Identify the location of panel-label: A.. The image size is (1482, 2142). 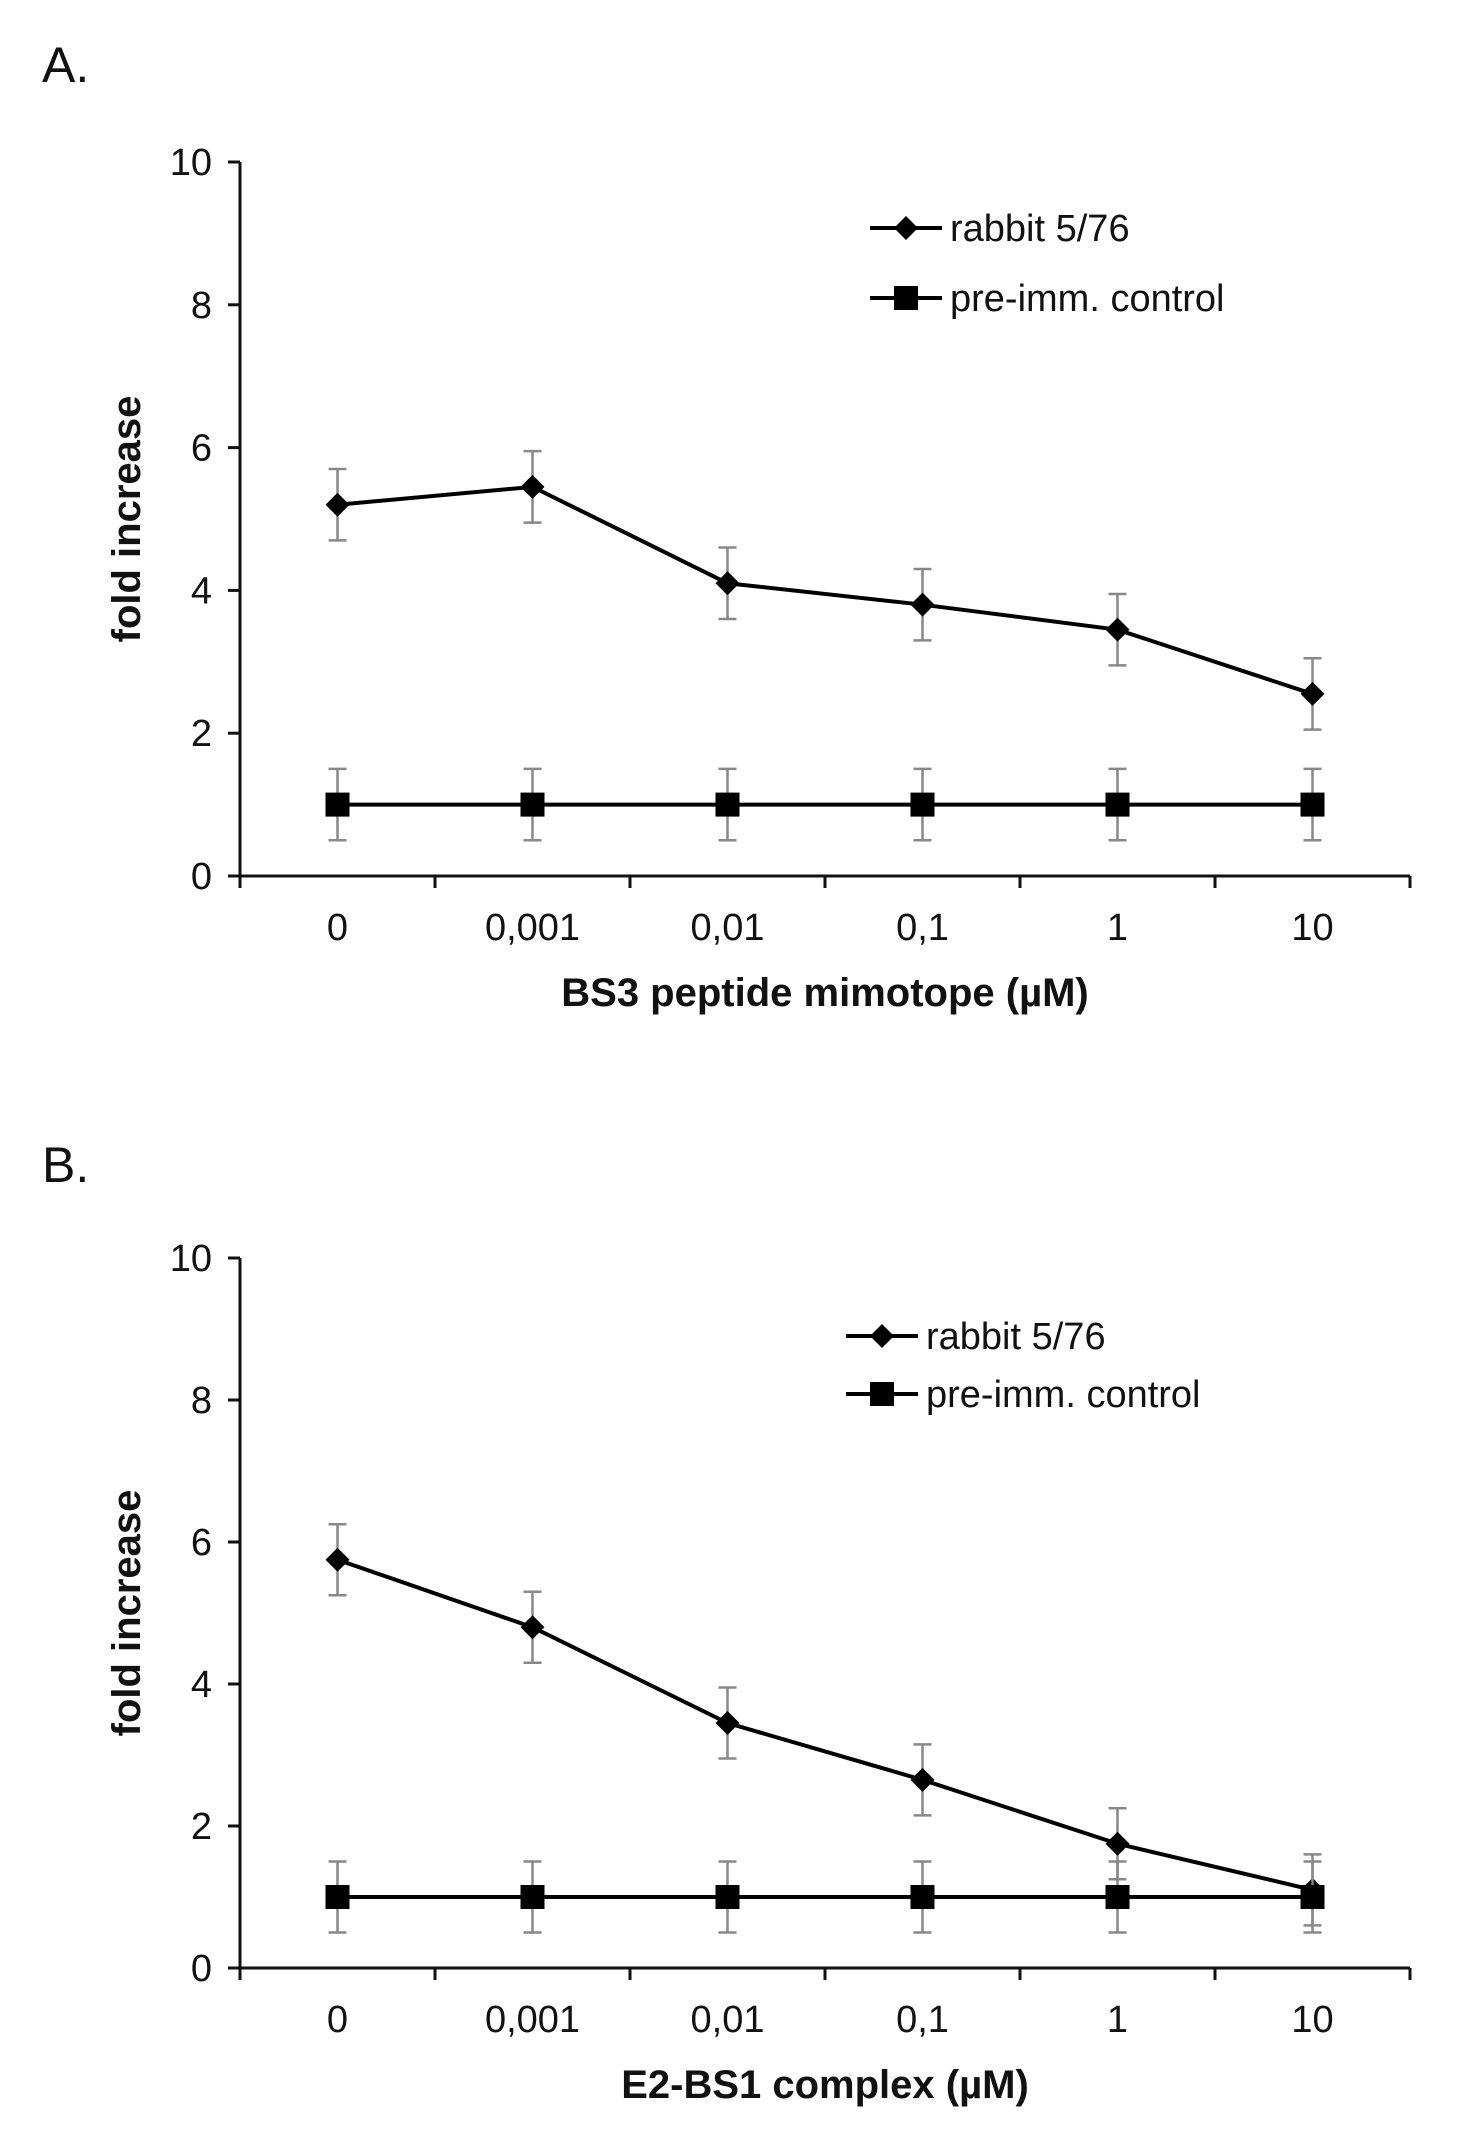
(65, 65).